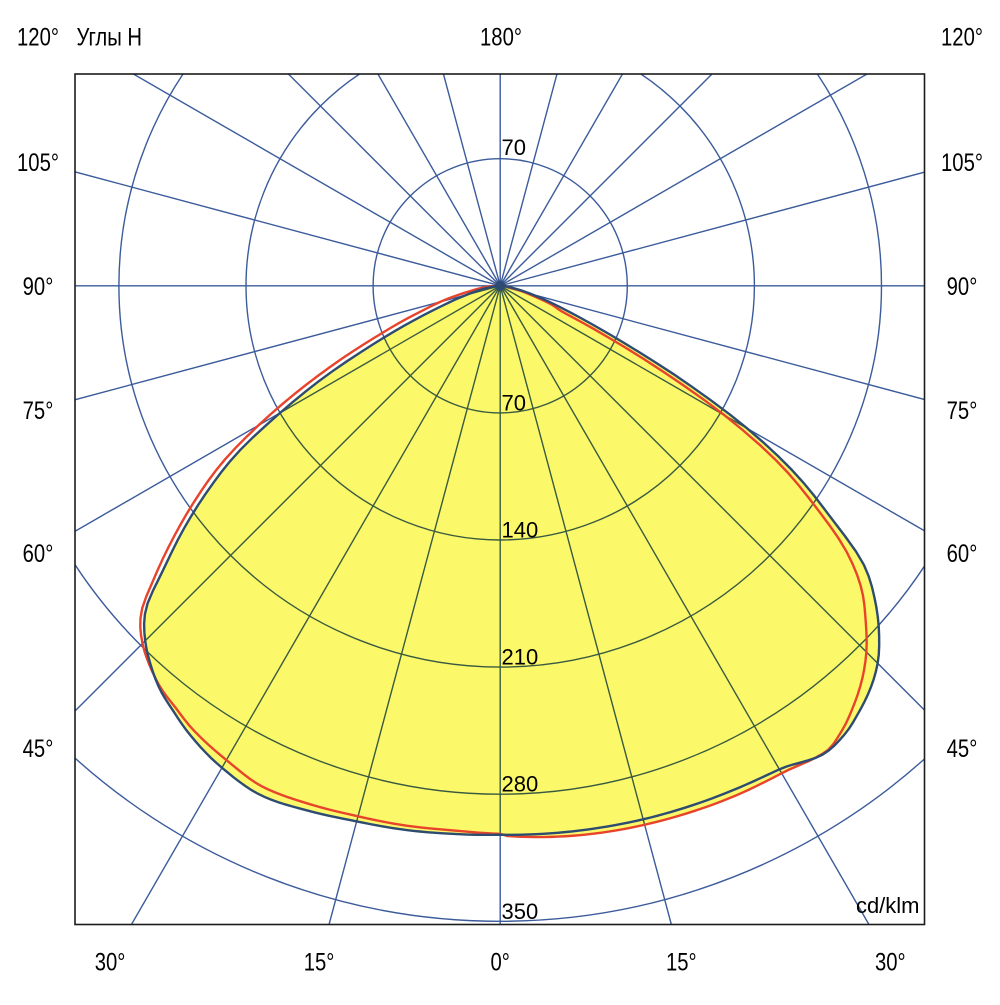  I want to click on radial-tick-label-top: 70, so click(514, 147).